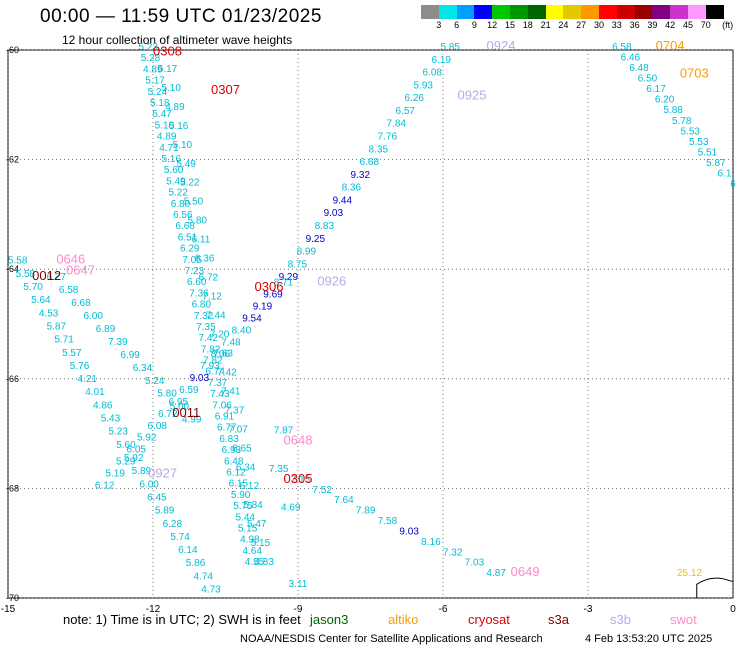  Describe the element at coordinates (12, 160) in the screenshot. I see `lat-tick-label: -62` at that location.